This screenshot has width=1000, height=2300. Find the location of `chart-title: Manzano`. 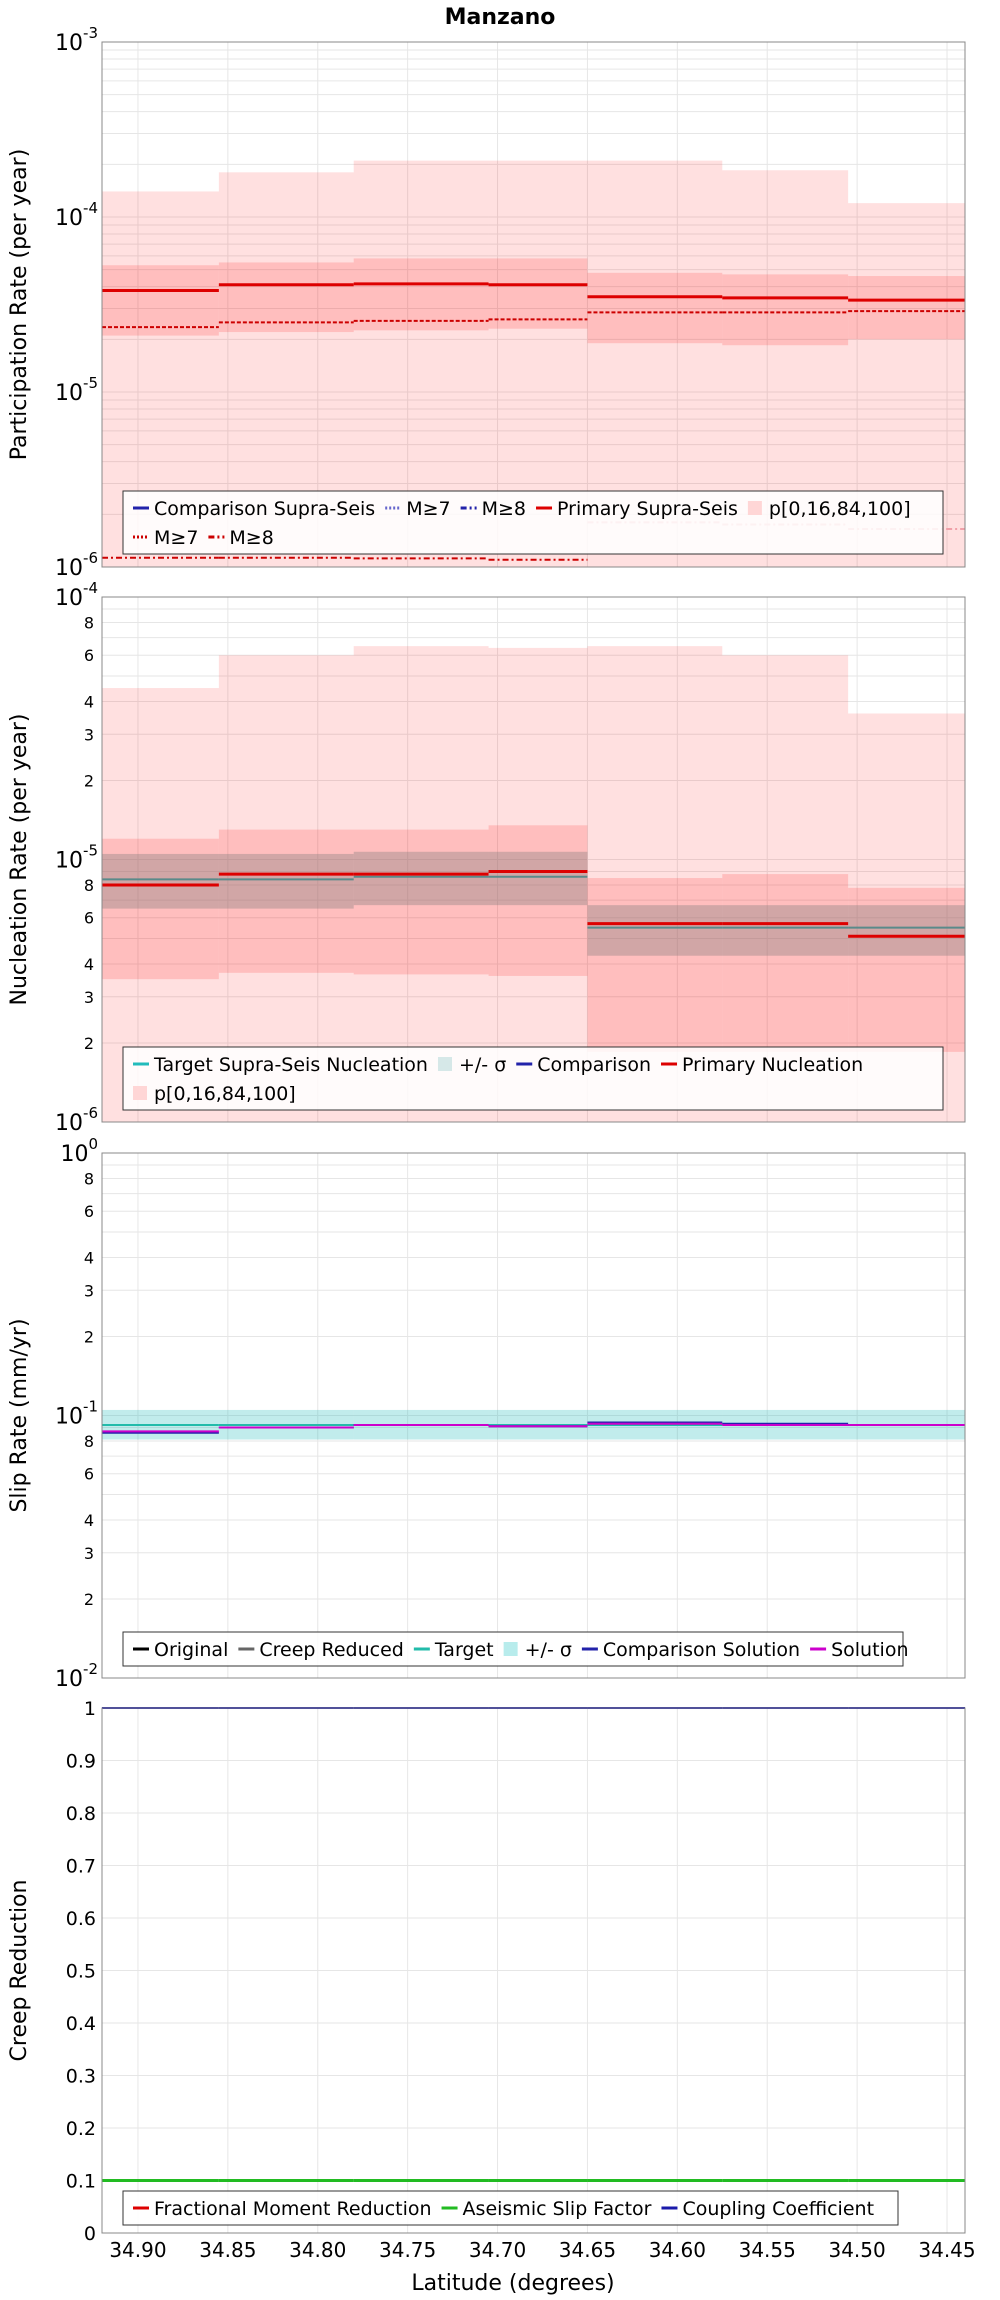

chart-title: Manzano is located at coordinates (500, 17).